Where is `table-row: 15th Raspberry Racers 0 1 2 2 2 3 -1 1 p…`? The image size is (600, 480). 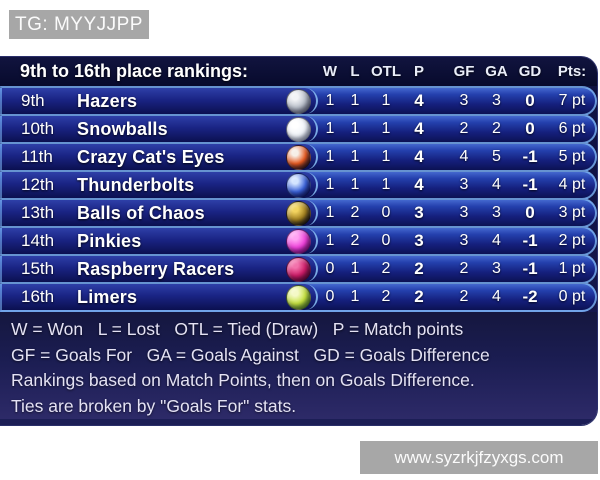 table-row: 15th Raspberry Racers 0 1 2 2 2 3 -1 1 p… is located at coordinates (298, 269).